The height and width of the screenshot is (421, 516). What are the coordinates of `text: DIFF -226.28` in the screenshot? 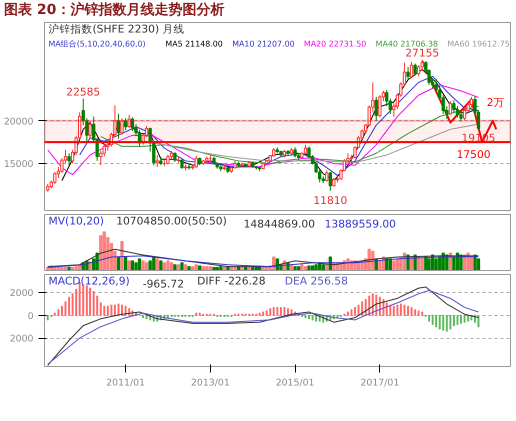 It's located at (231, 281).